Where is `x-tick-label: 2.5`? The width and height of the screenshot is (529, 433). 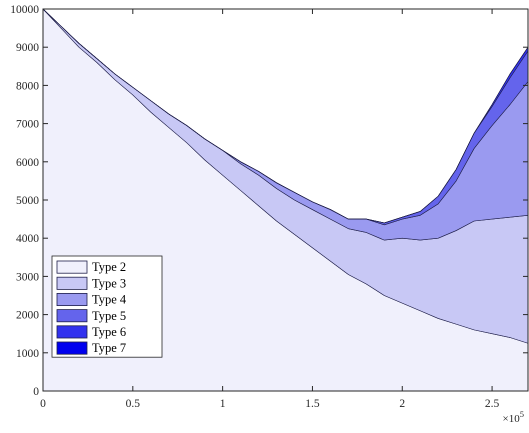 x-tick-label: 2.5 is located at coordinates (492, 404).